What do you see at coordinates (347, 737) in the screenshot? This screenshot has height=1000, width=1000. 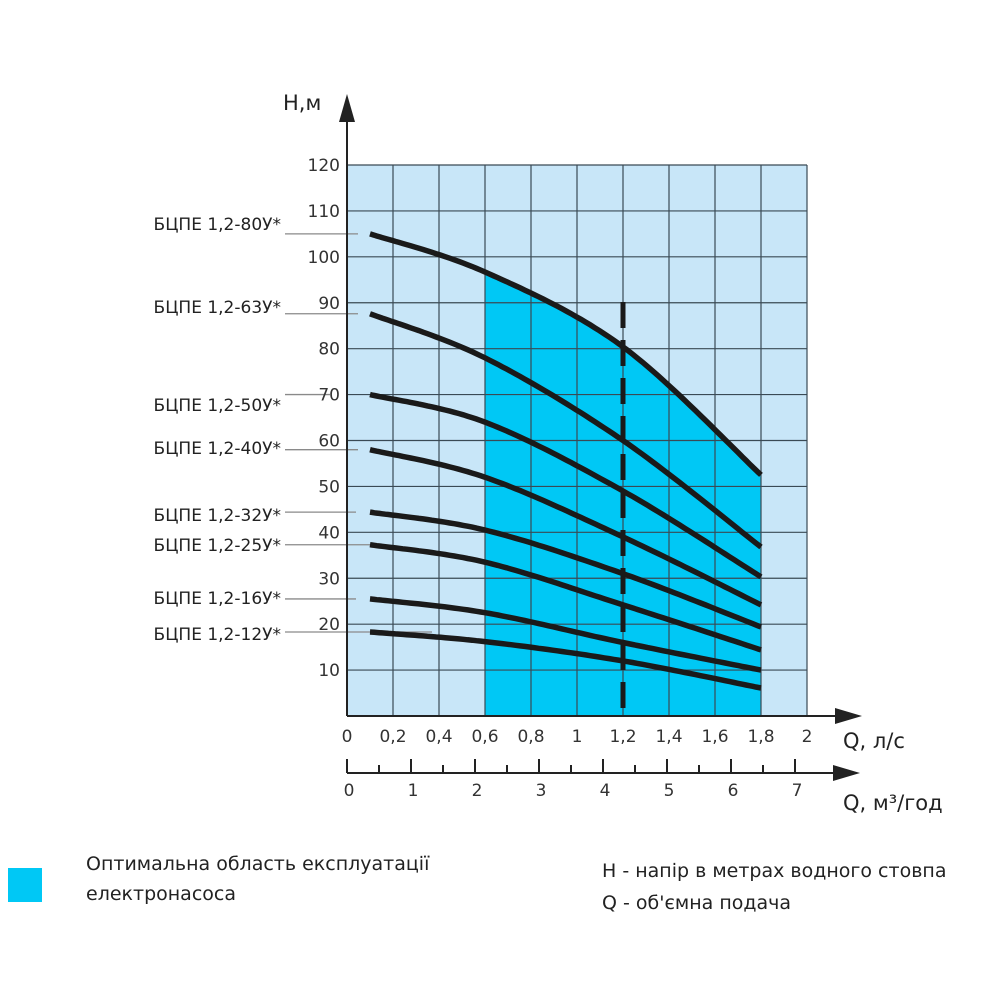 I see `x-tick-label: 0` at bounding box center [347, 737].